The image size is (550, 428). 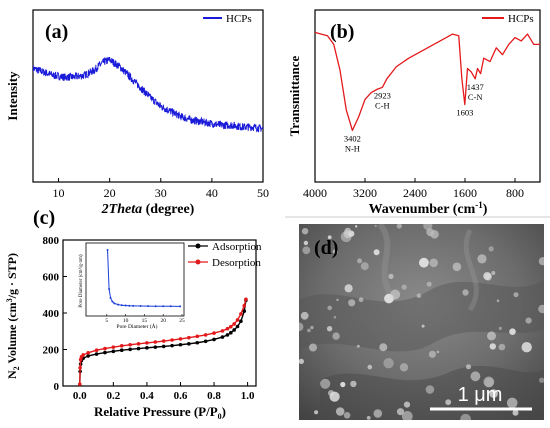 I want to click on y-tick-label-c: 800, so click(x=51, y=241).